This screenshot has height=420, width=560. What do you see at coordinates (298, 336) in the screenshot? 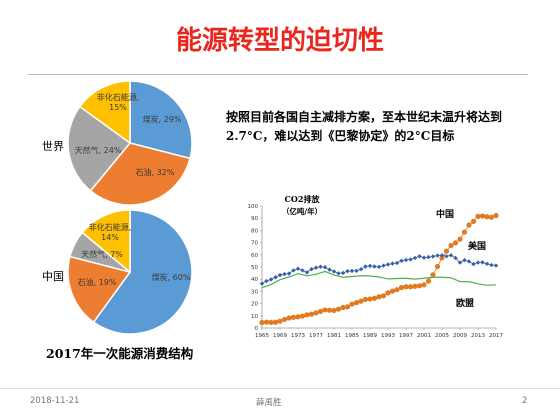
I see `x-tick-label: 1973` at bounding box center [298, 336].